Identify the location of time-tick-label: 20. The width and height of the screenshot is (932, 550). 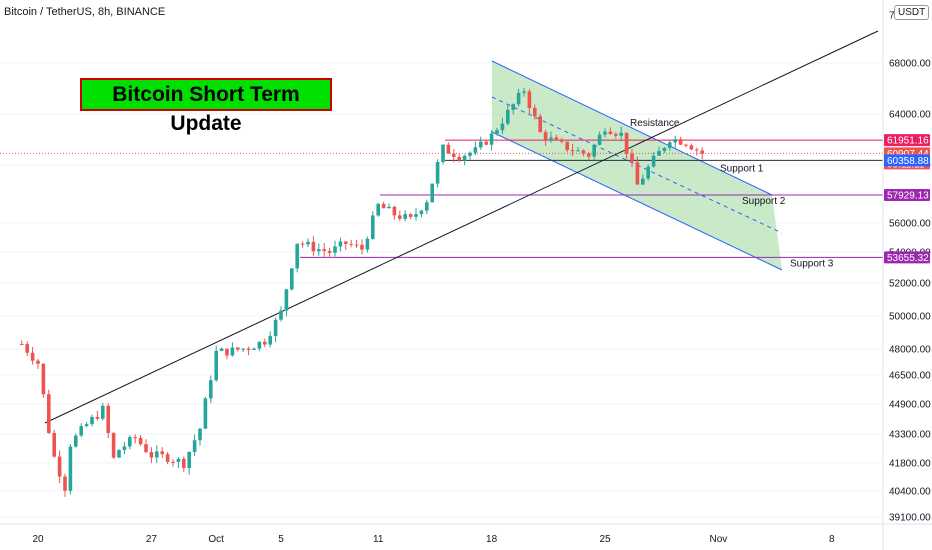
(38, 539).